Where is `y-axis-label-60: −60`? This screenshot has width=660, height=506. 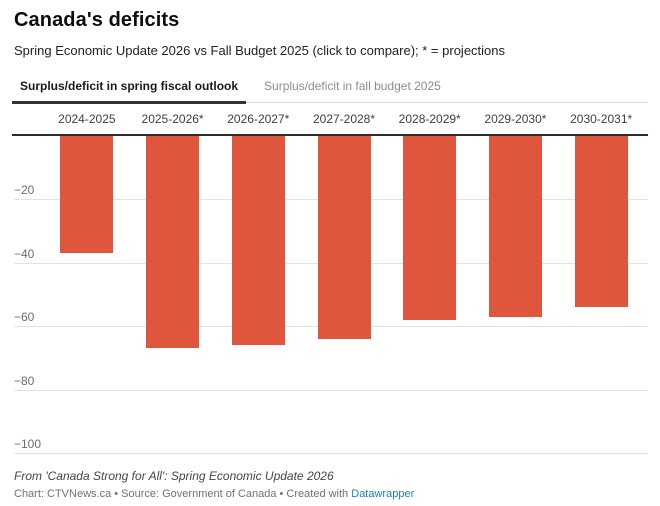 y-axis-label-60: −60 is located at coordinates (26, 317).